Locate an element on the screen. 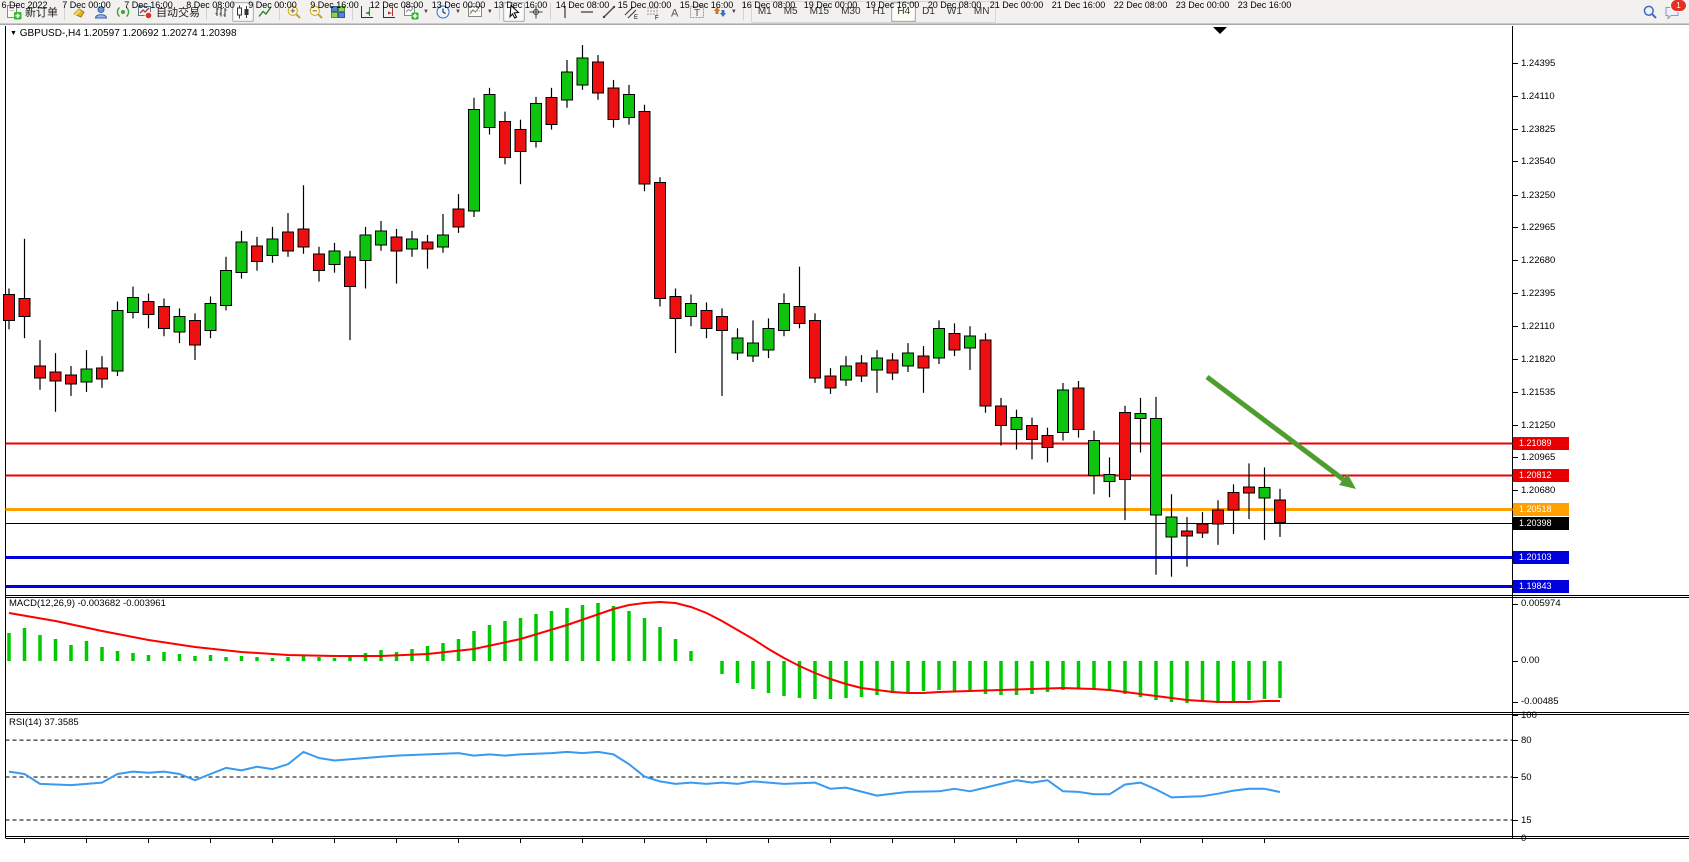  tf-button-m15: M15 is located at coordinates (819, 11).